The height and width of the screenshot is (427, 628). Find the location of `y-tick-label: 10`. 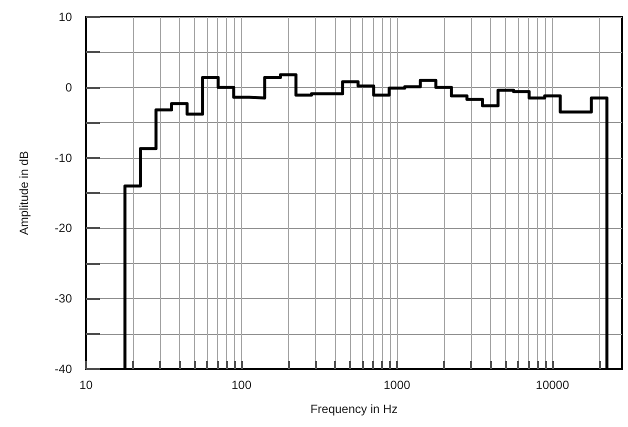

y-tick-label: 10 is located at coordinates (65, 17).